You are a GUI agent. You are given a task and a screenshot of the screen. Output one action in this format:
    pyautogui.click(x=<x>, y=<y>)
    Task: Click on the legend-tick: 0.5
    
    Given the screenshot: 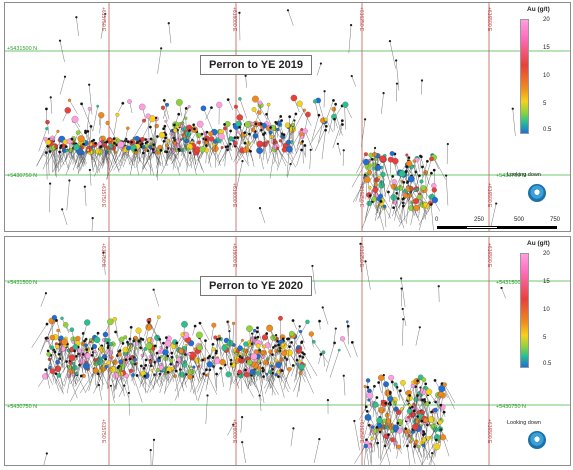 What is the action you would take?
    pyautogui.click(x=547, y=130)
    